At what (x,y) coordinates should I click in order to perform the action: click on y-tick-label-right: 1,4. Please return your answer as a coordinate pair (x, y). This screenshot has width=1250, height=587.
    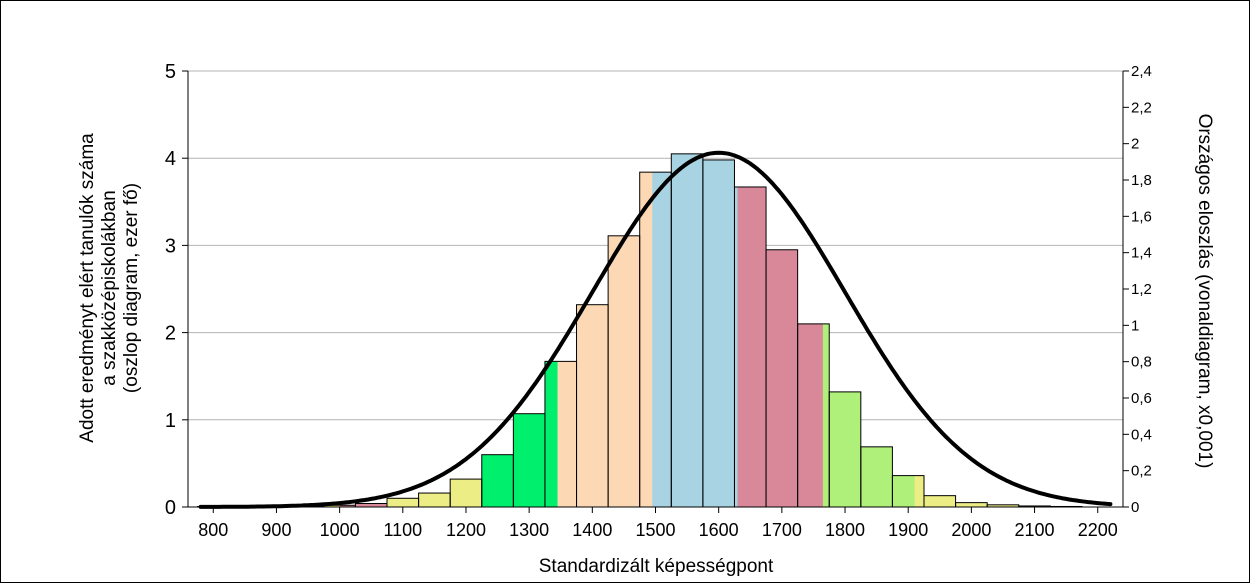
    Looking at the image, I should click on (1141, 253).